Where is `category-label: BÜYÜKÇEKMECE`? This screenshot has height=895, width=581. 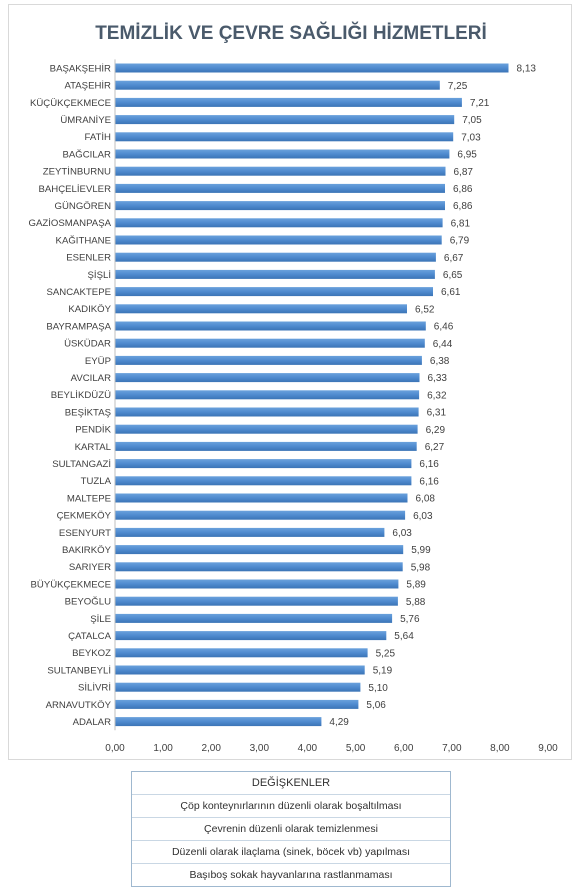
category-label: BÜYÜKÇEKMECE is located at coordinates (71, 584).